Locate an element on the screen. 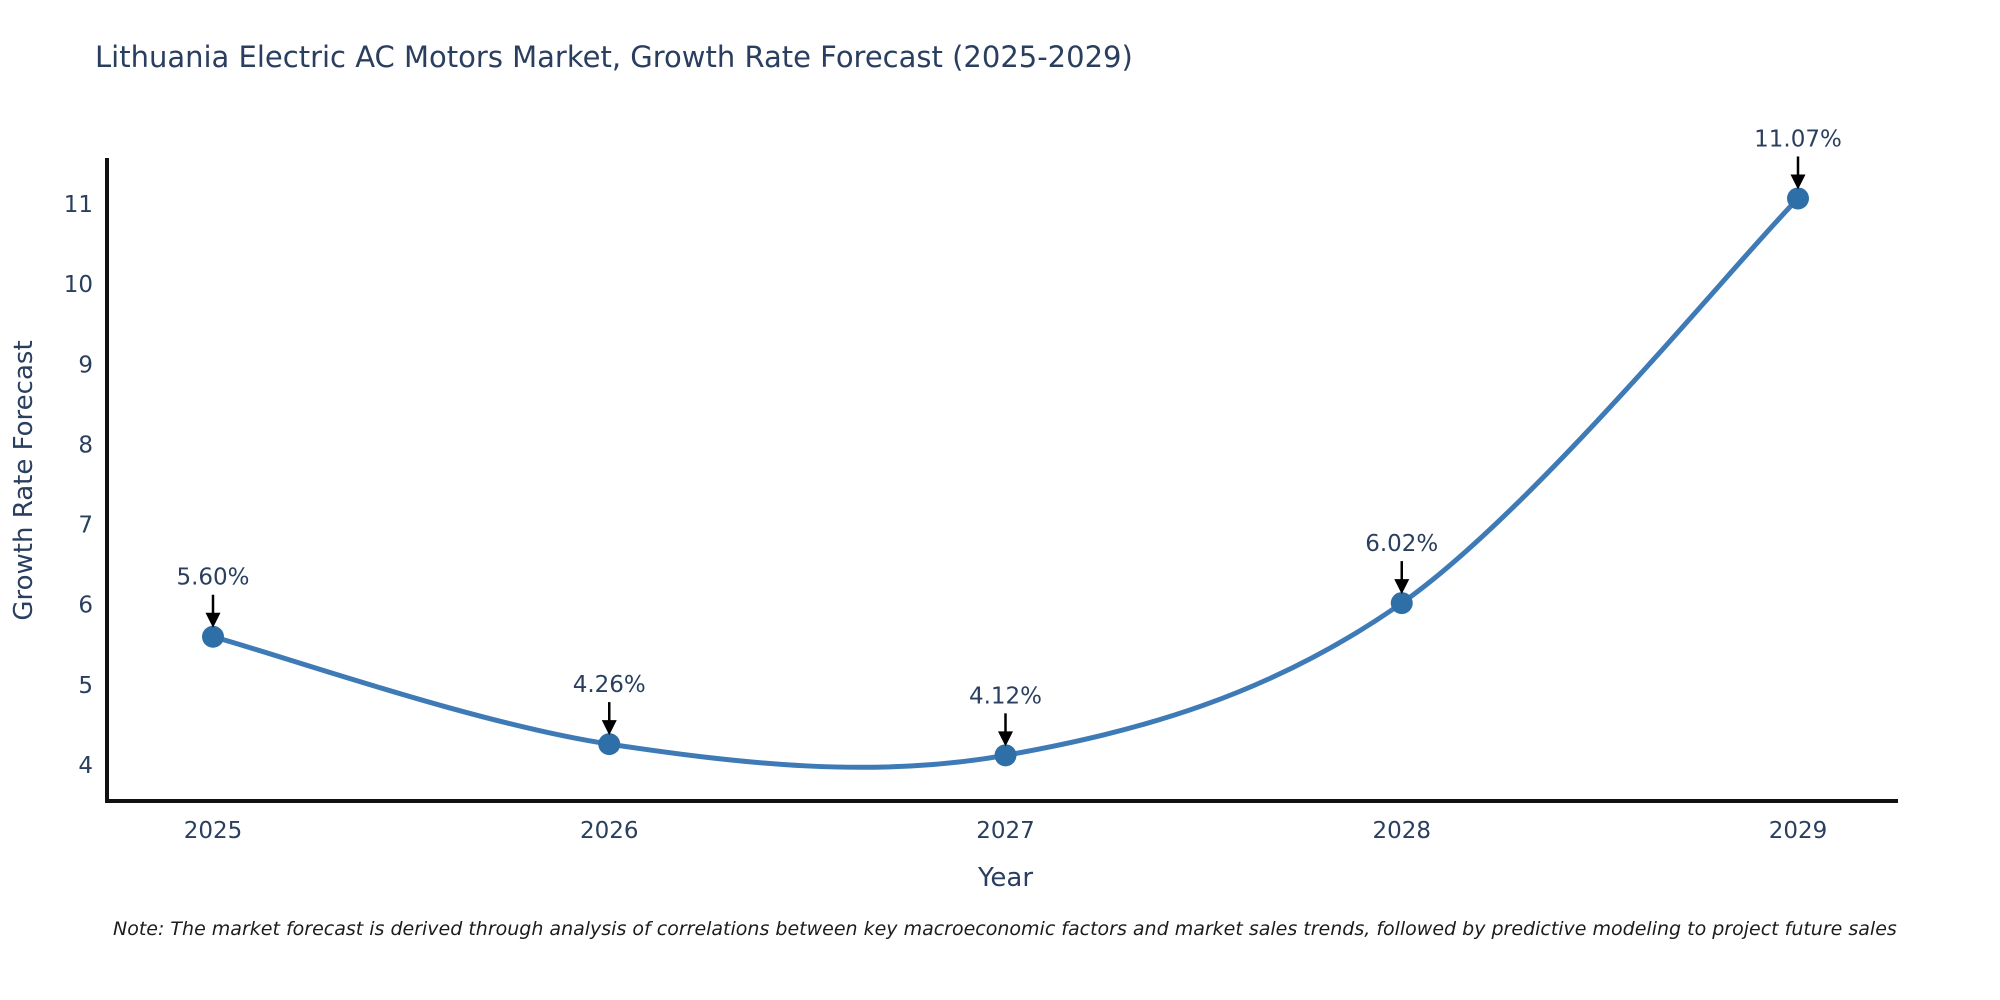 The image size is (2000, 1000). y-tick-label: 5 is located at coordinates (85, 686).